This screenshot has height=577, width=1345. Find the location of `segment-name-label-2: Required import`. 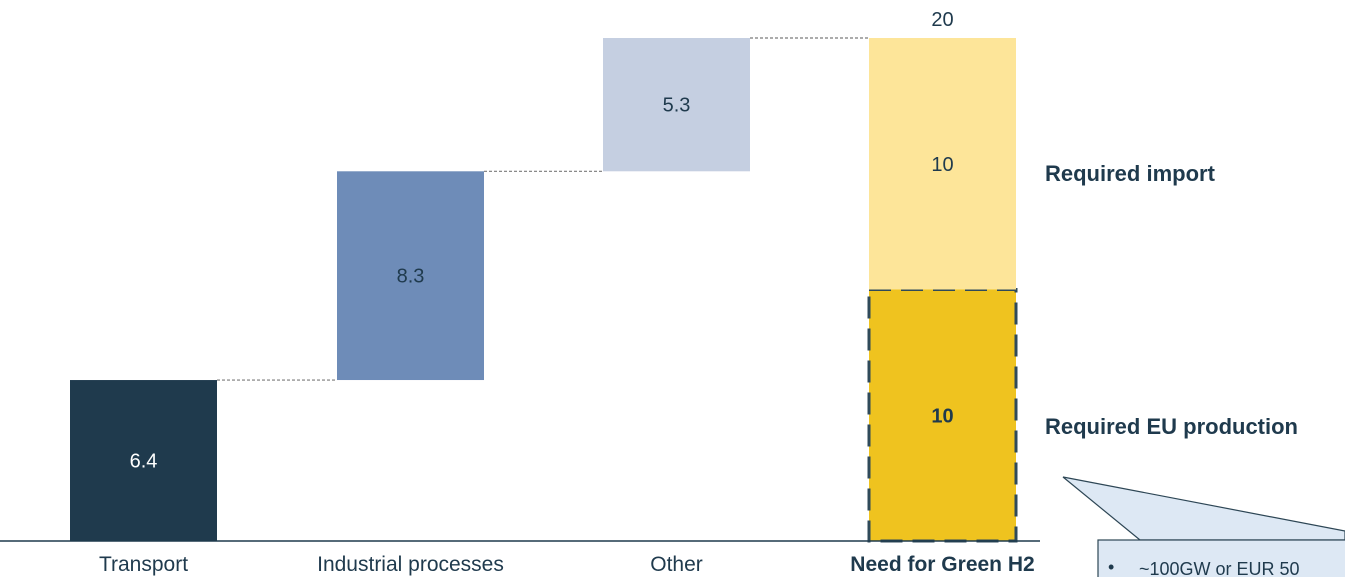

segment-name-label-2: Required import is located at coordinates (1130, 173).